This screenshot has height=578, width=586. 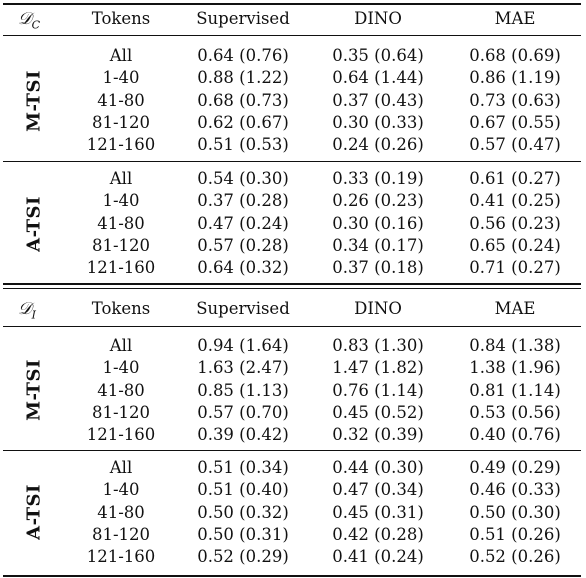 I want to click on table-cell-mae: 0.57 (0.47), so click(x=515, y=145).